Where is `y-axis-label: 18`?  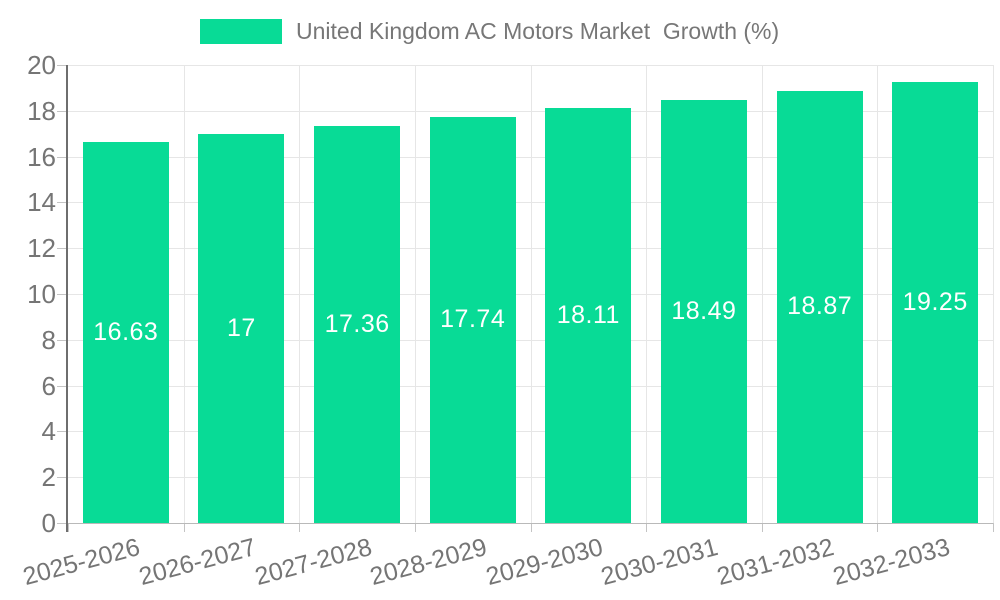
y-axis-label: 18 is located at coordinates (41, 111).